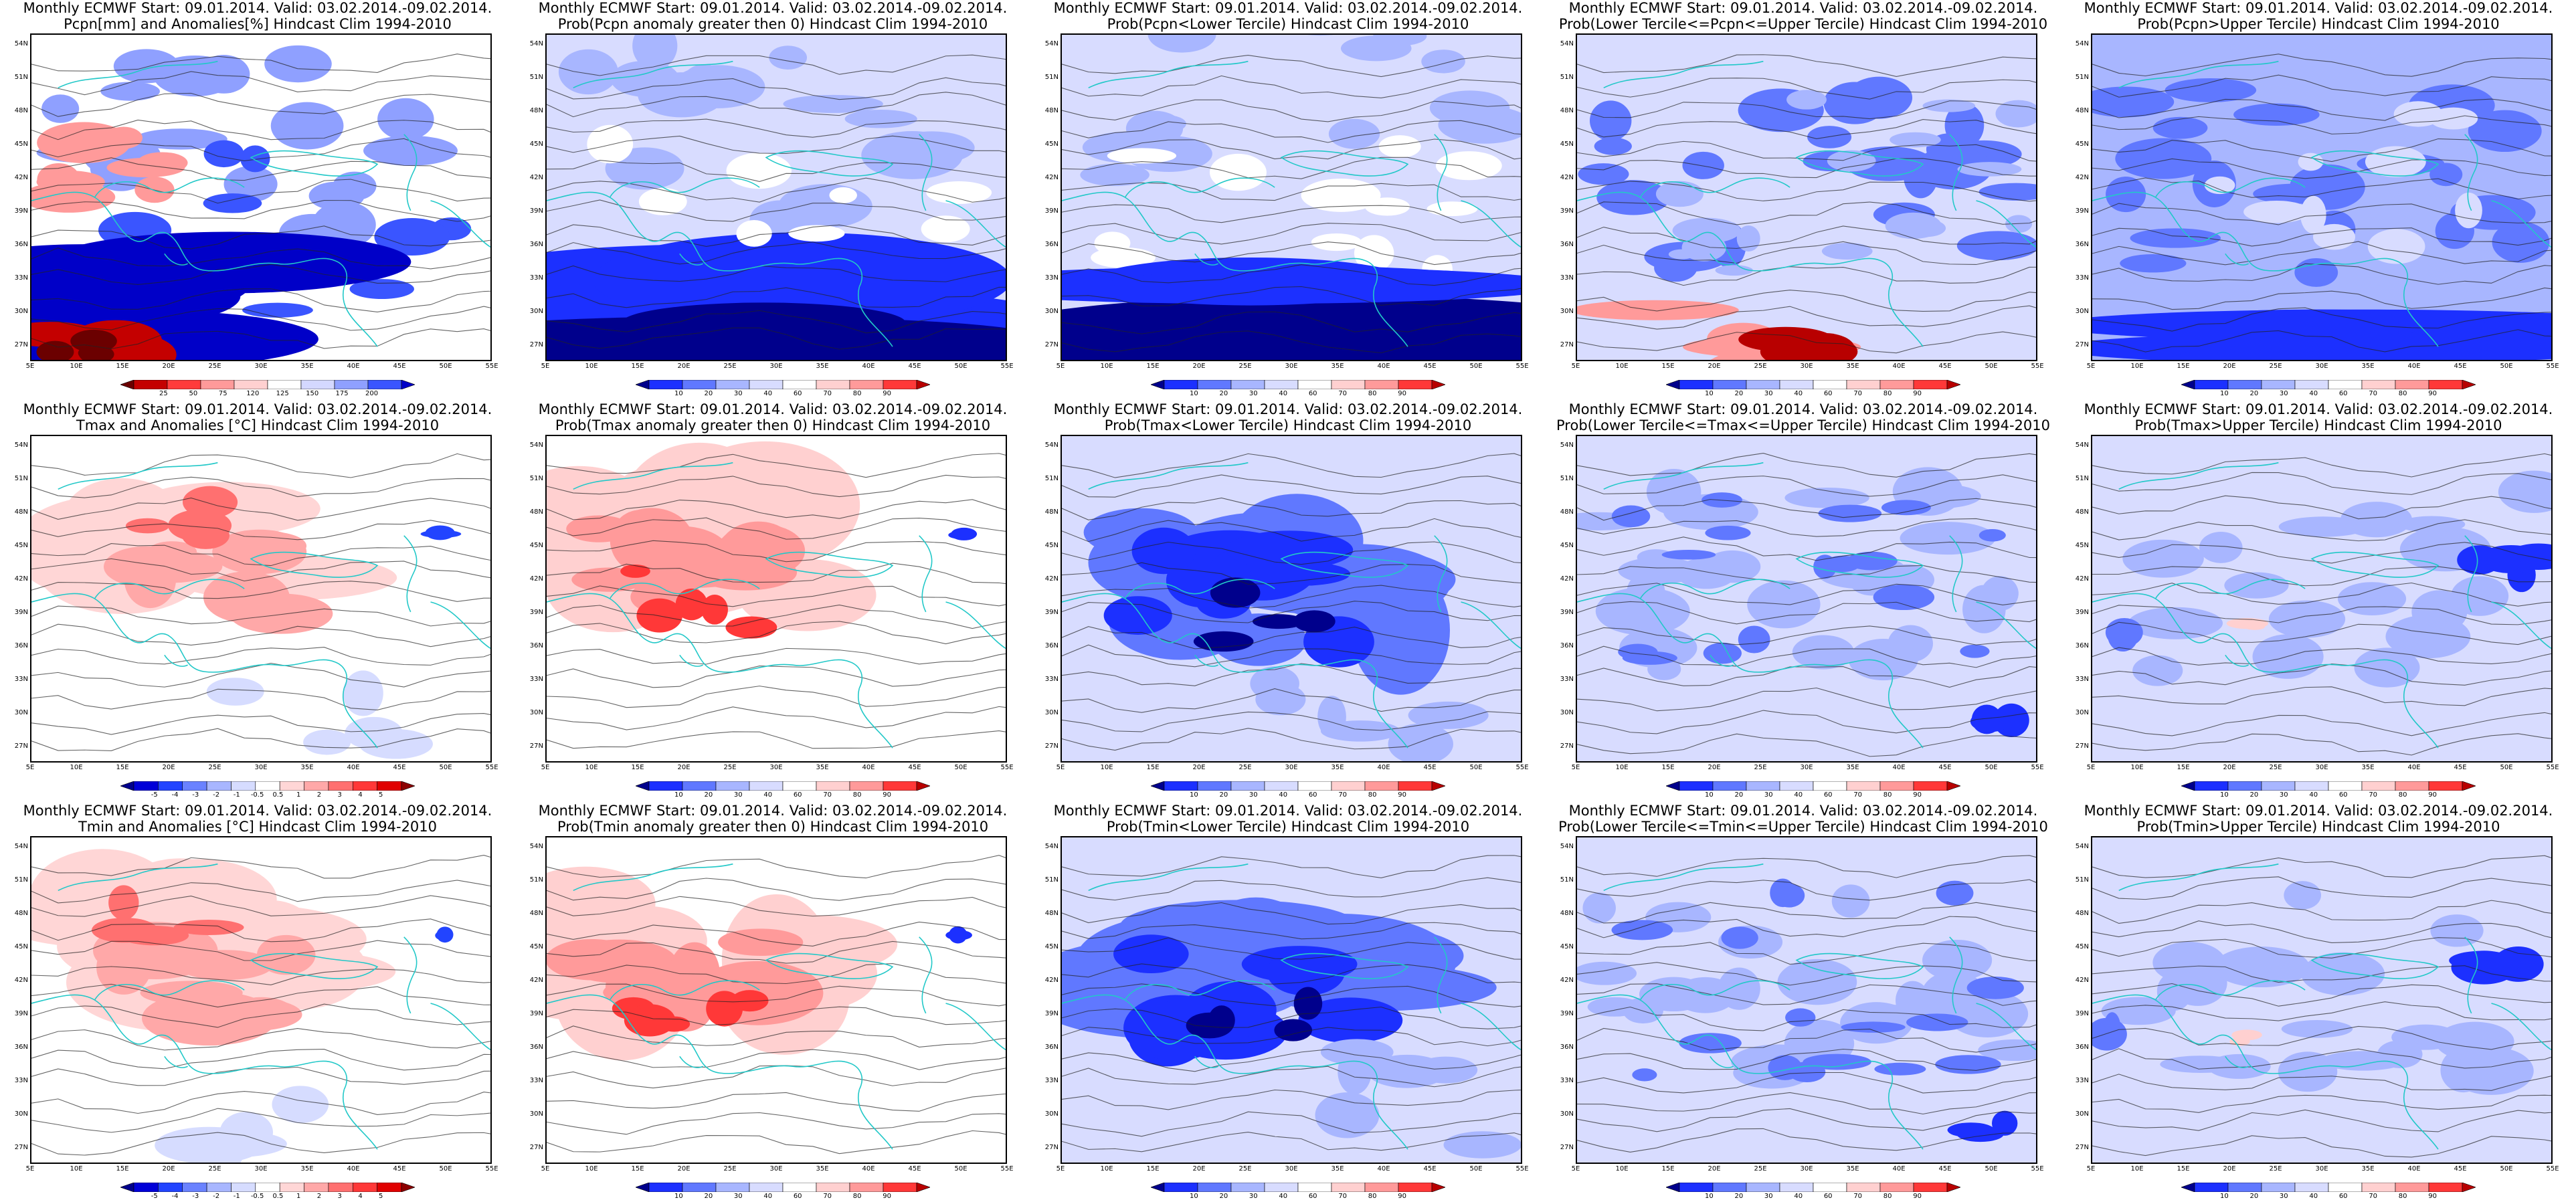 The width and height of the screenshot is (2576, 1204). I want to click on forecast-map, so click(1806, 1000).